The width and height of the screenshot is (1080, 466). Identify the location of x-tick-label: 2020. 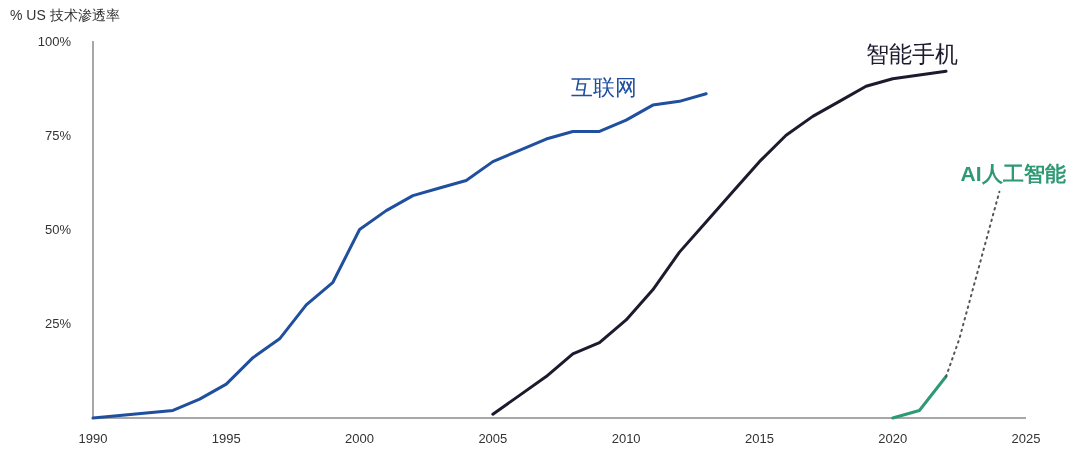
(893, 438).